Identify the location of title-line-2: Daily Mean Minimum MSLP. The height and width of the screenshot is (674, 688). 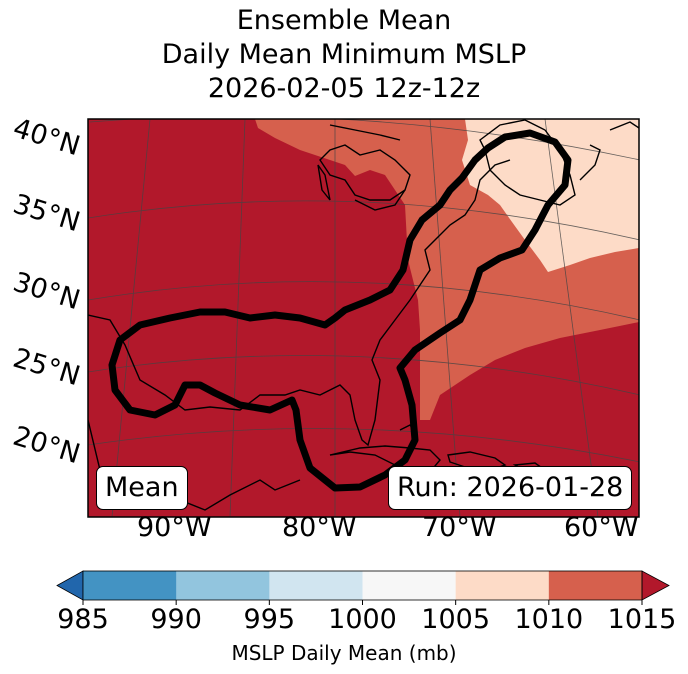
(344, 54).